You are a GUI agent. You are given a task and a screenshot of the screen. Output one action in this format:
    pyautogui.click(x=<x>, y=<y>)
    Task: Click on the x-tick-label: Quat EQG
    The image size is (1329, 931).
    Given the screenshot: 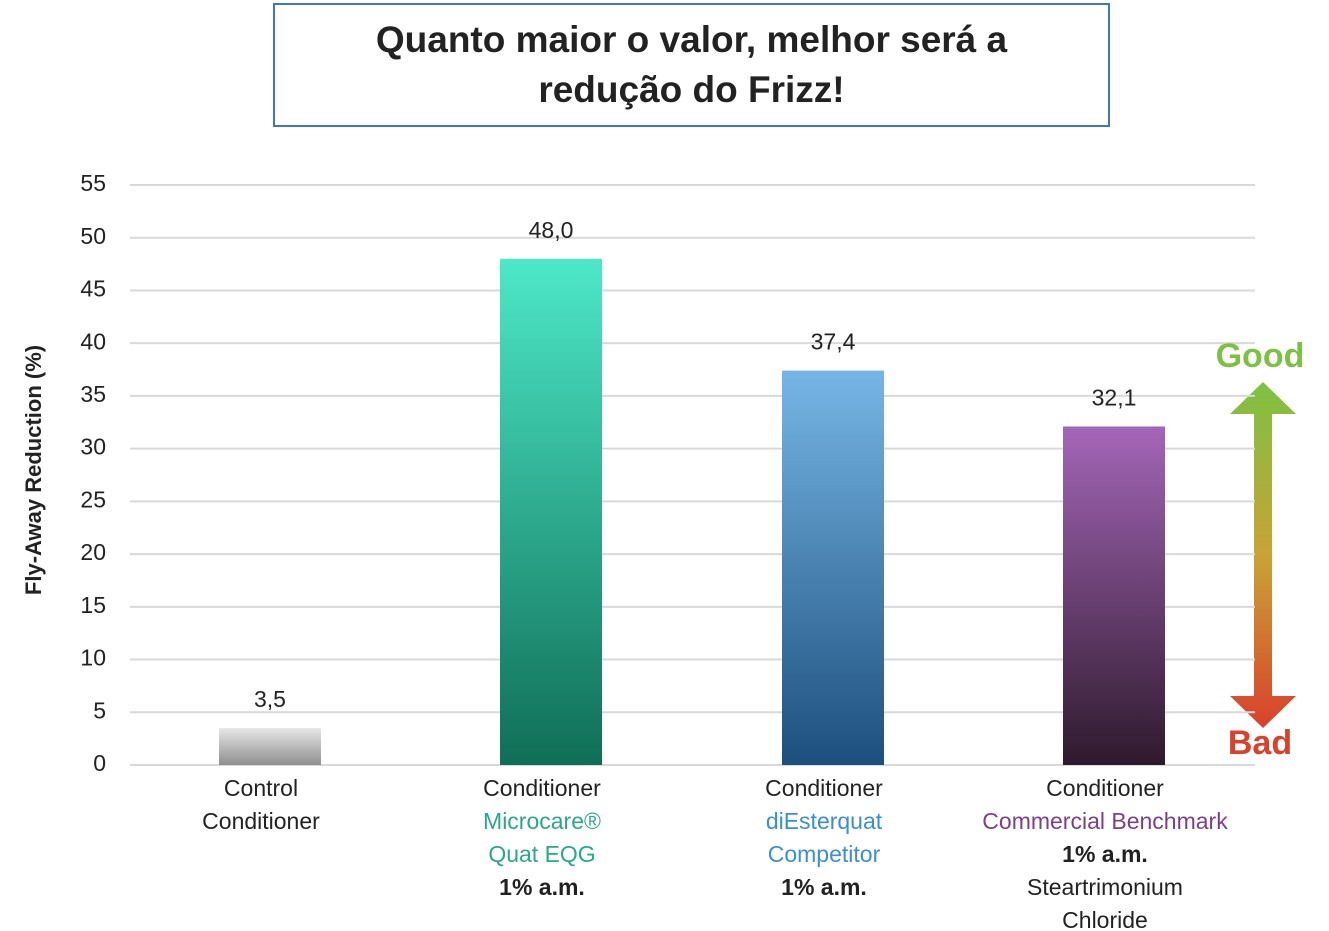 What is the action you would take?
    pyautogui.click(x=541, y=854)
    